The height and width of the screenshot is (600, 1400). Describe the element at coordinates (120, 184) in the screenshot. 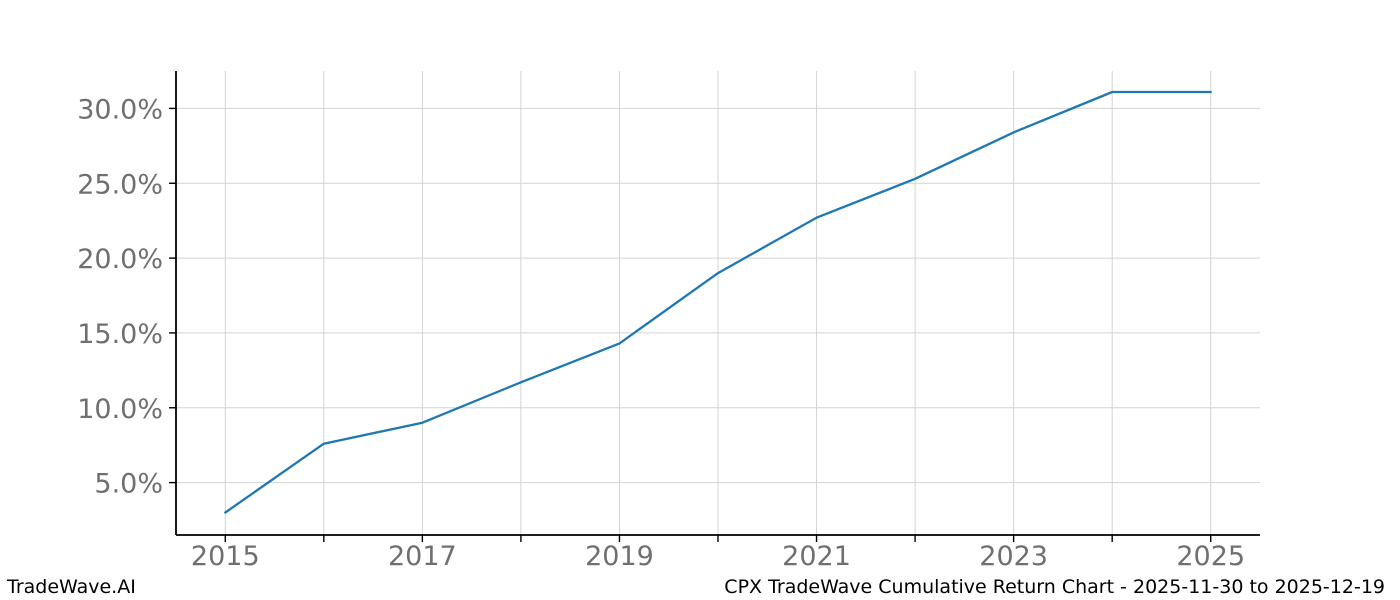

I see `y-tick-label: 25.0%` at that location.